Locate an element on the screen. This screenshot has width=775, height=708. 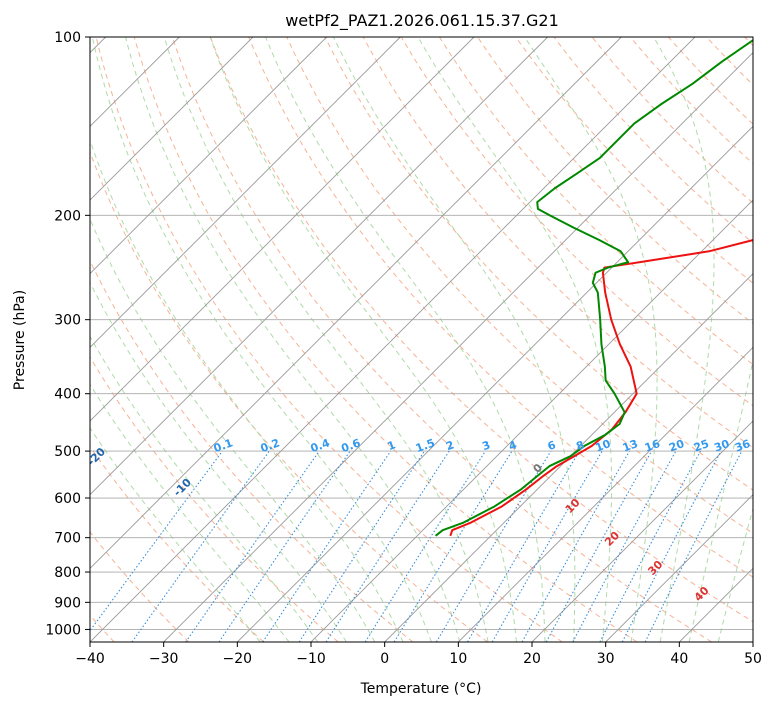
mixing-ratio-label: 25 is located at coordinates (701, 445).